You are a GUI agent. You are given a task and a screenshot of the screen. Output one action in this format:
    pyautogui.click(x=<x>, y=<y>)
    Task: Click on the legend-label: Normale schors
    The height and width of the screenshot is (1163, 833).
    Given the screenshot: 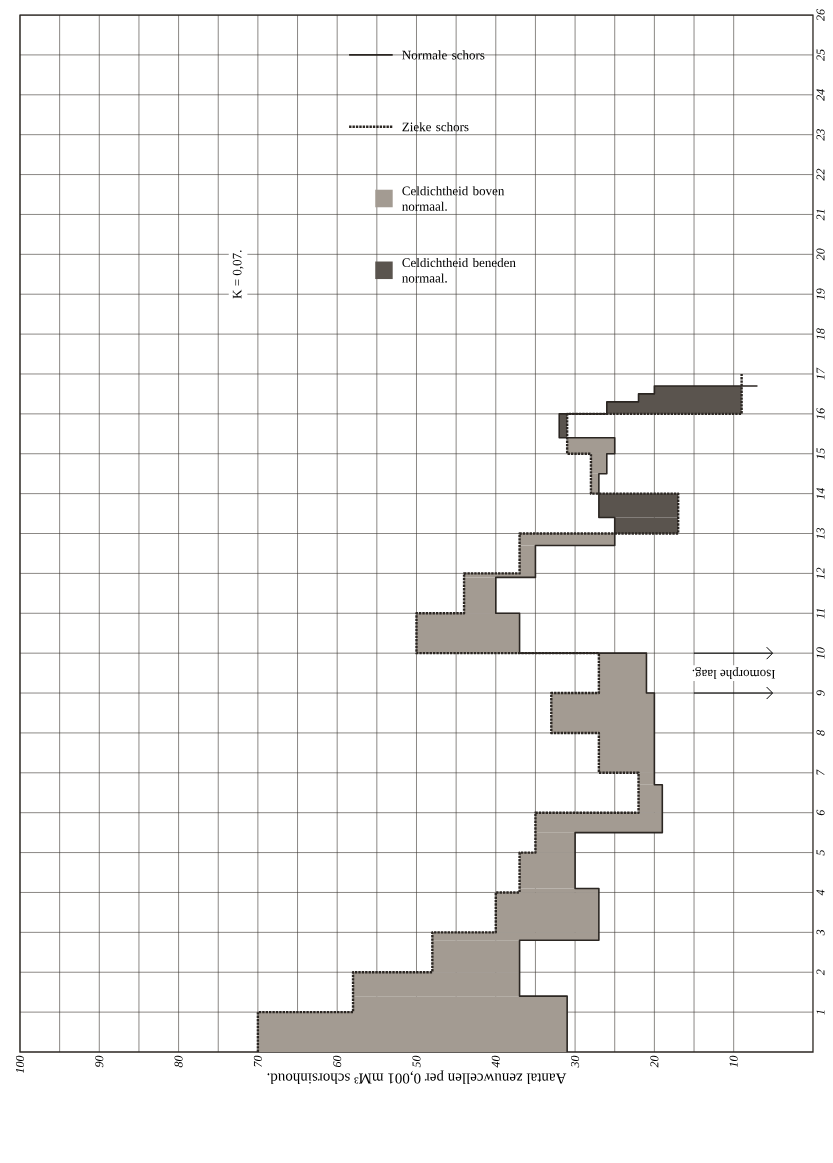 What is the action you would take?
    pyautogui.click(x=443, y=55)
    